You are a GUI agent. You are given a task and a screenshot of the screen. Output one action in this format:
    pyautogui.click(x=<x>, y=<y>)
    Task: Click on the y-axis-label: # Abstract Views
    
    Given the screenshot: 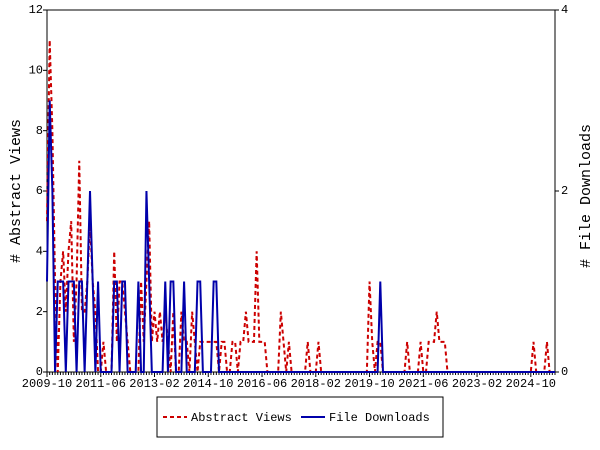 What is the action you would take?
    pyautogui.click(x=16, y=191)
    